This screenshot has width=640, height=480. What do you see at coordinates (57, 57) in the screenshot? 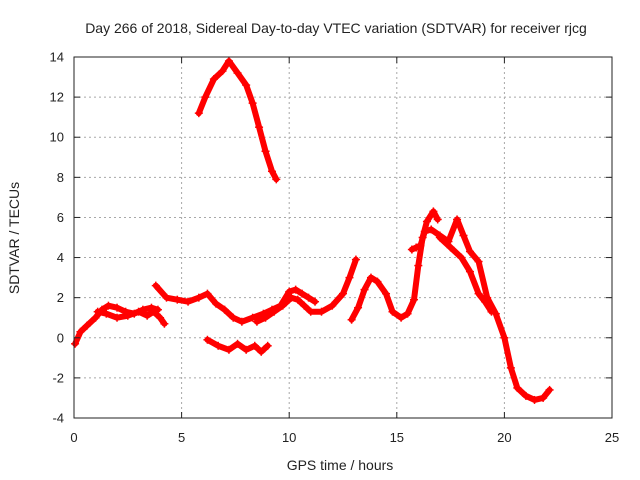
I see `y-tick-label: 14` at bounding box center [57, 57].